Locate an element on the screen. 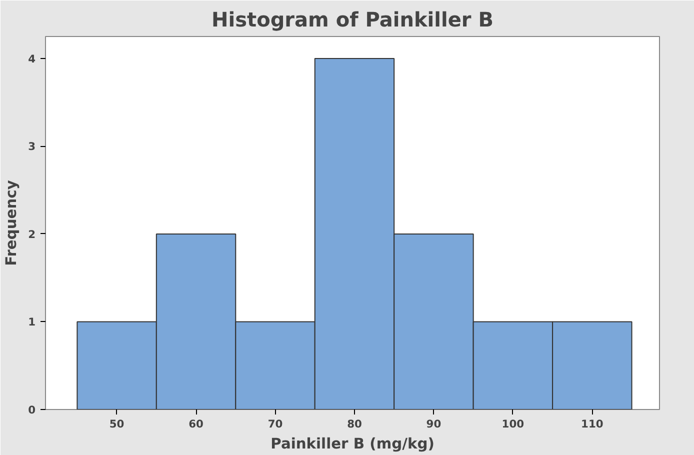 This screenshot has height=455, width=694. x-tick-label: 50 is located at coordinates (116, 424).